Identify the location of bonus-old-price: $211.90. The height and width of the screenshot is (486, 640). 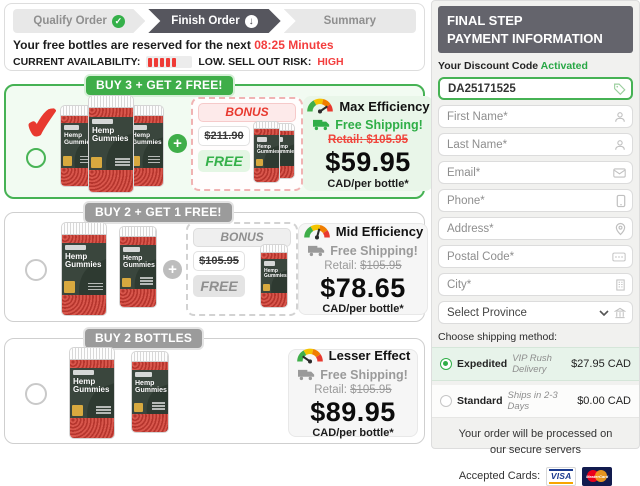
(224, 135).